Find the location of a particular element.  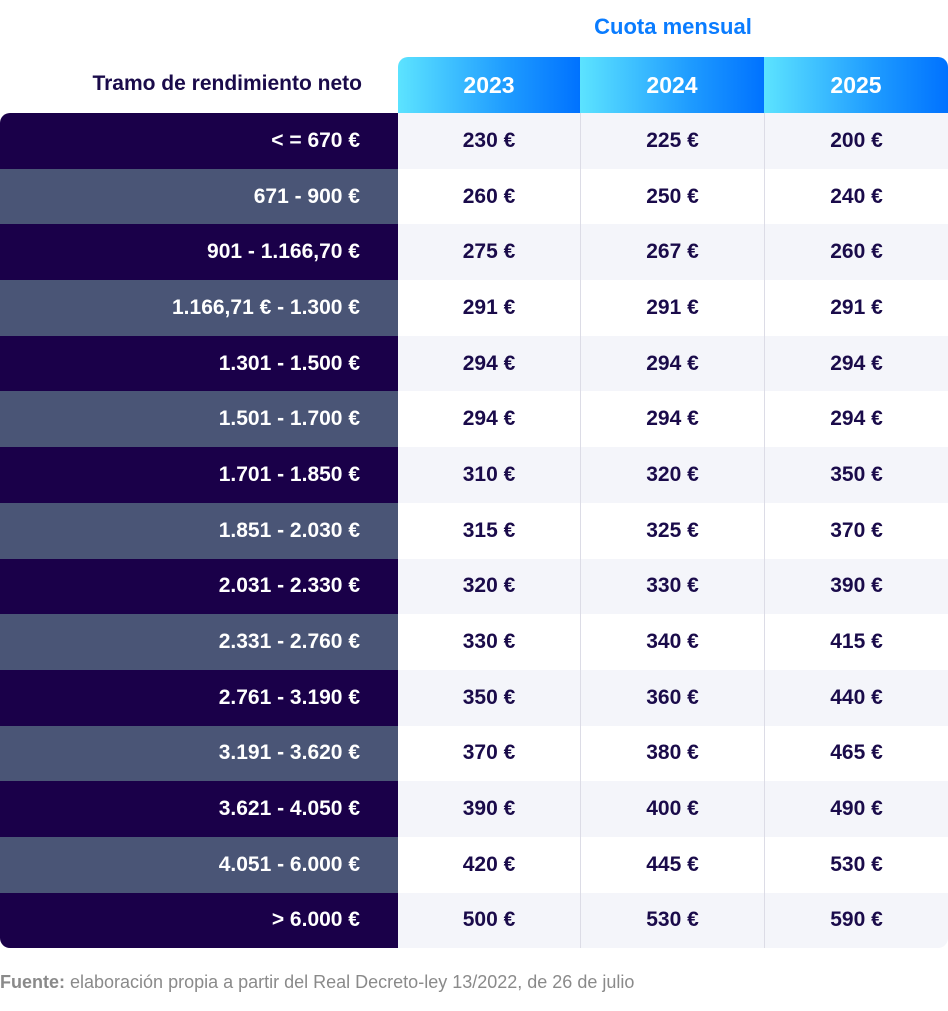

cell-2024: 360 € is located at coordinates (672, 697).